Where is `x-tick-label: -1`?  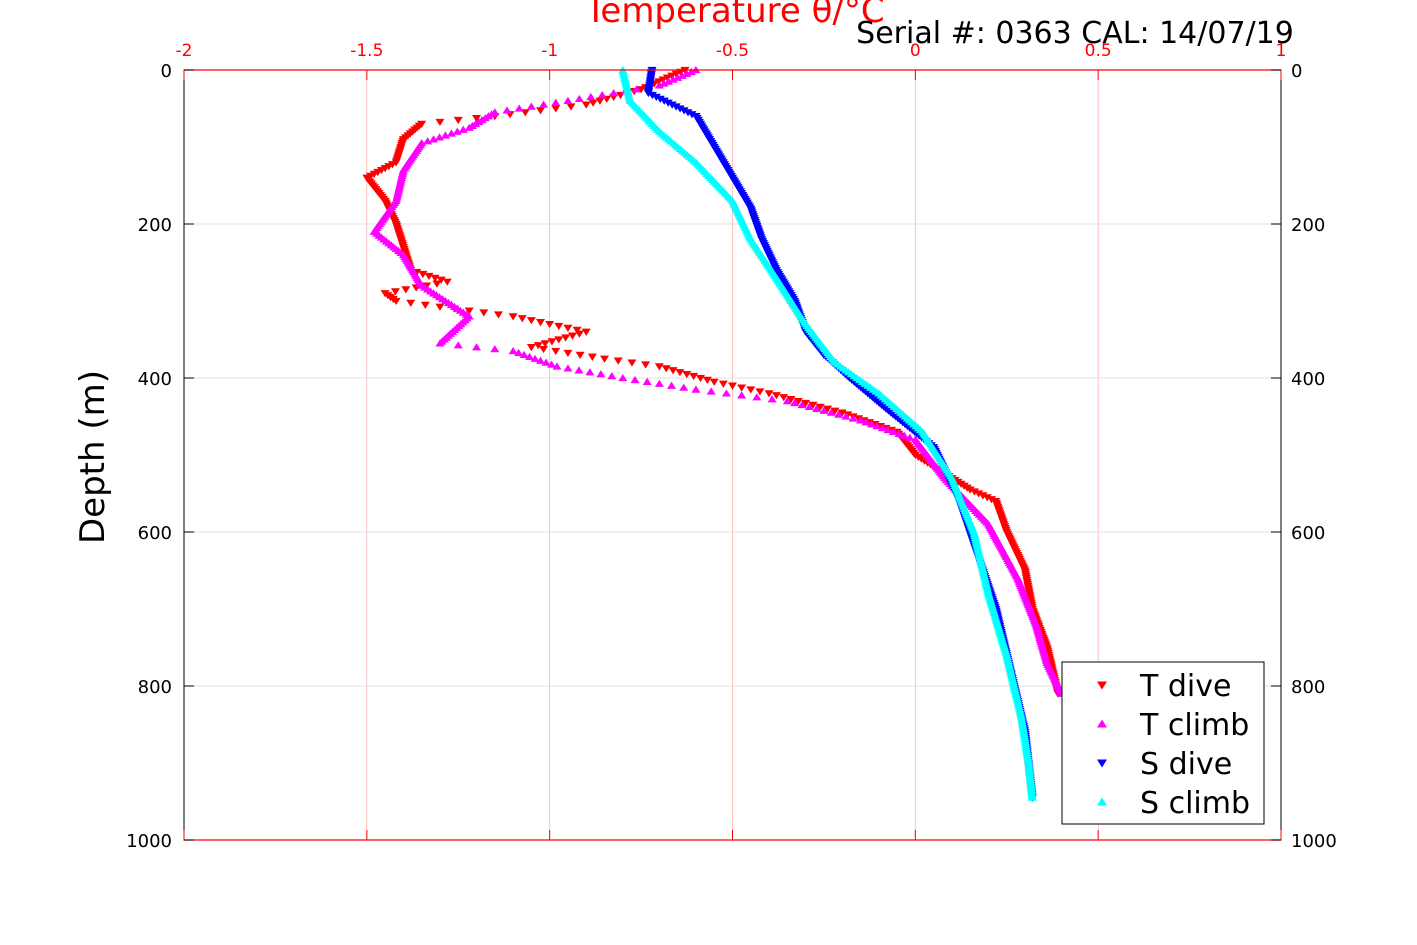
x-tick-label: -1 is located at coordinates (549, 51).